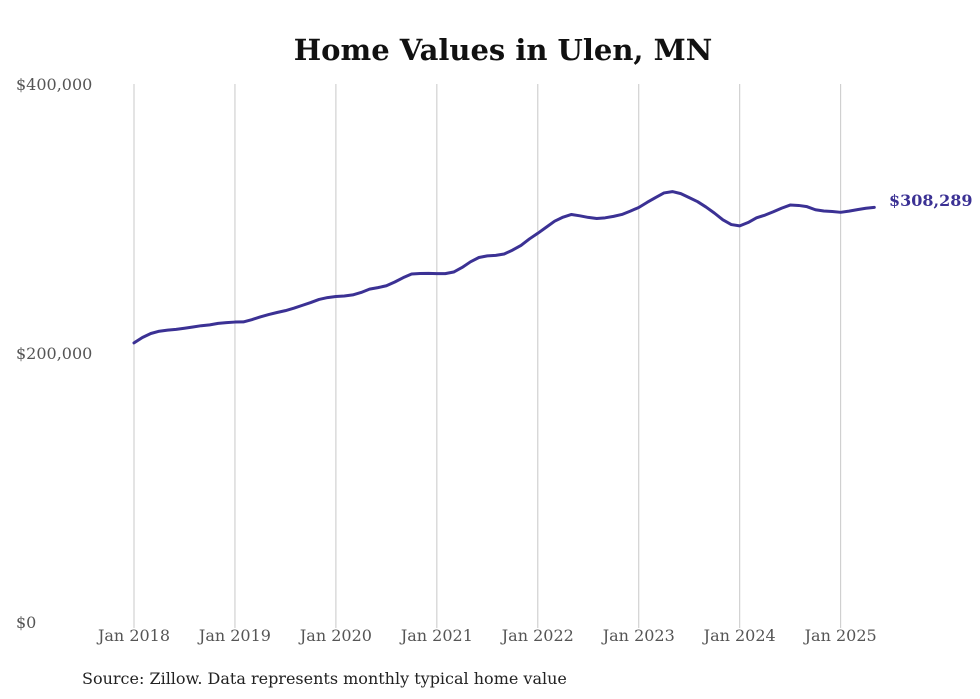  What do you see at coordinates (931, 200) in the screenshot?
I see `latest-value-label: $308,289` at bounding box center [931, 200].